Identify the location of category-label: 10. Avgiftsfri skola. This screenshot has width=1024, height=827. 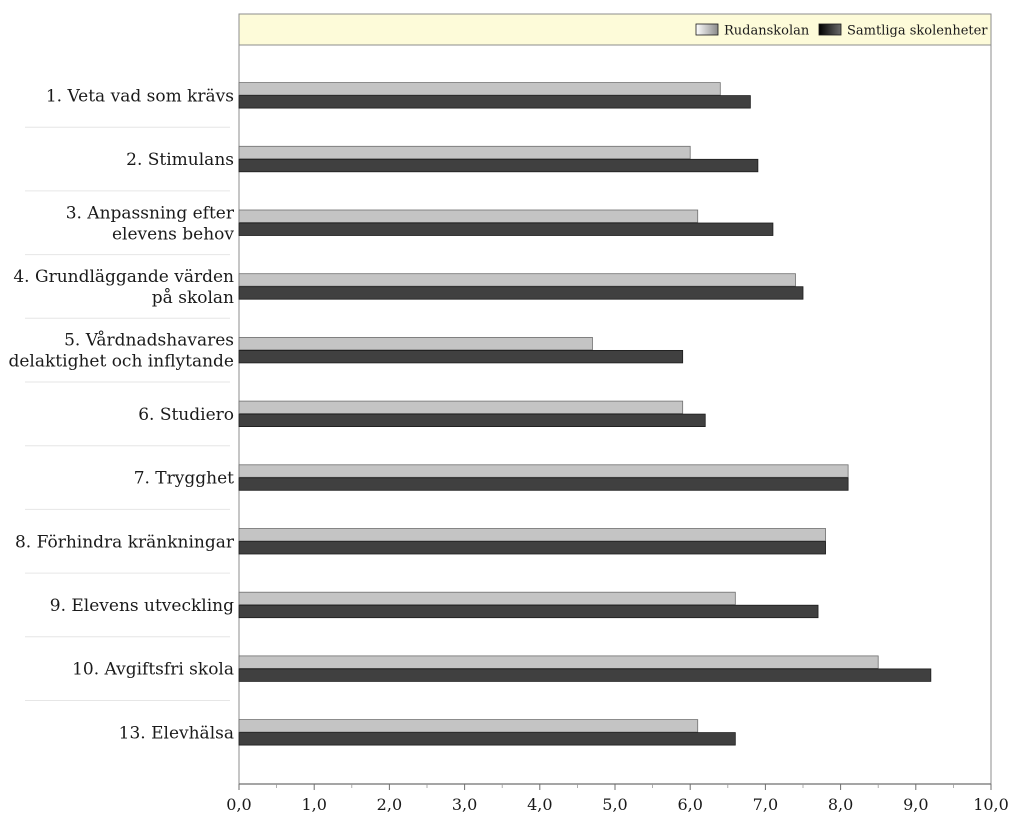
(153, 670).